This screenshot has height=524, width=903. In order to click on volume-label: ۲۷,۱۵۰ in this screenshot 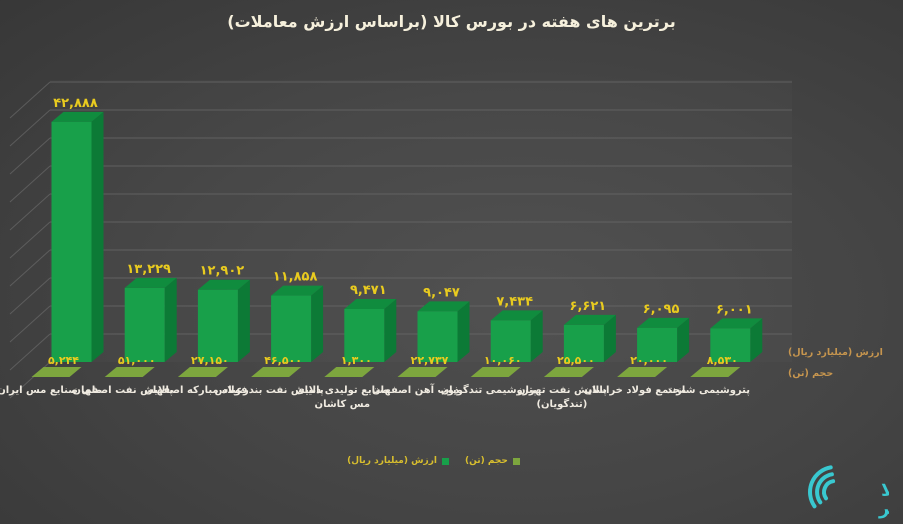, I will do `click(210, 360)`.